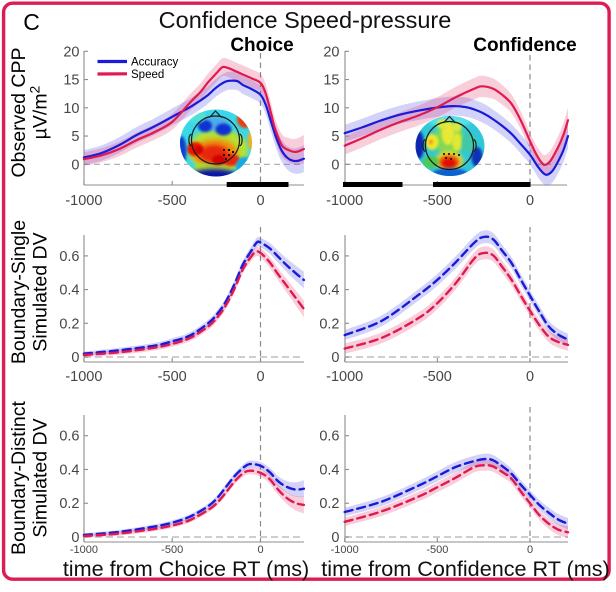 This screenshot has width=616, height=592. Describe the element at coordinates (39, 112) in the screenshot. I see `svg-text: µV/m2` at that location.